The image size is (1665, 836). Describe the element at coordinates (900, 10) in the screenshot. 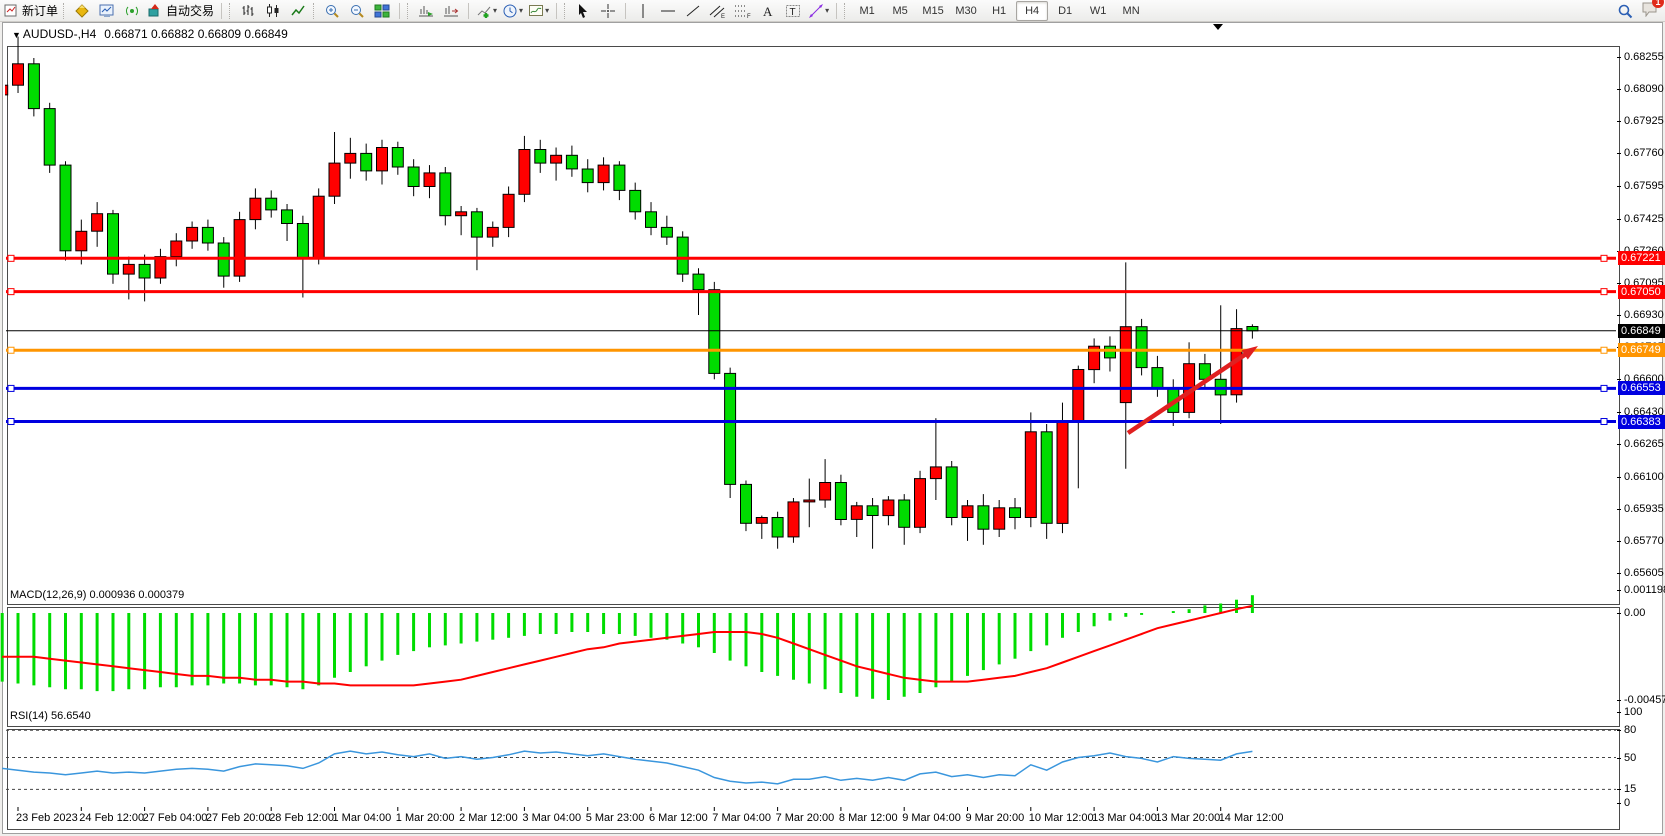

I see `tab-timeframe-m5: M5` at that location.